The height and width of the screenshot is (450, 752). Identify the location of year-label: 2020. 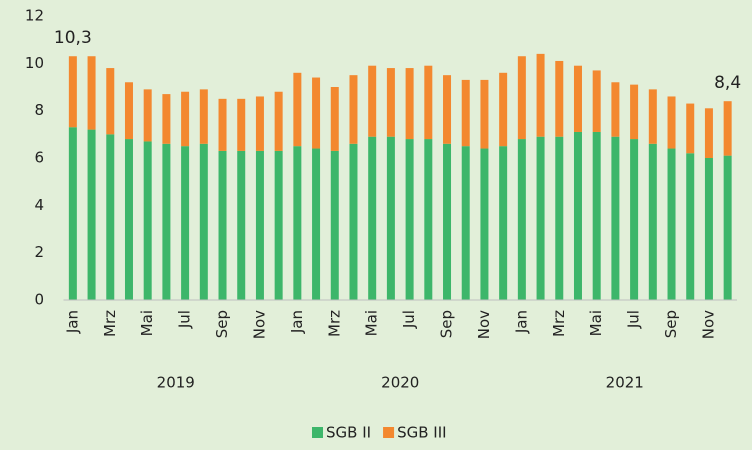
(400, 383).